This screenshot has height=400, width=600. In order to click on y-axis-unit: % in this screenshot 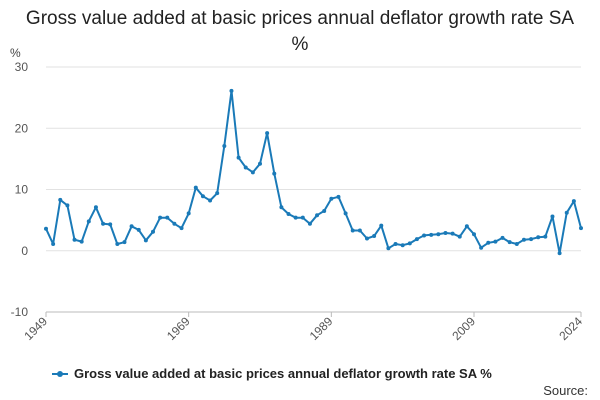, I will do `click(15, 53)`.